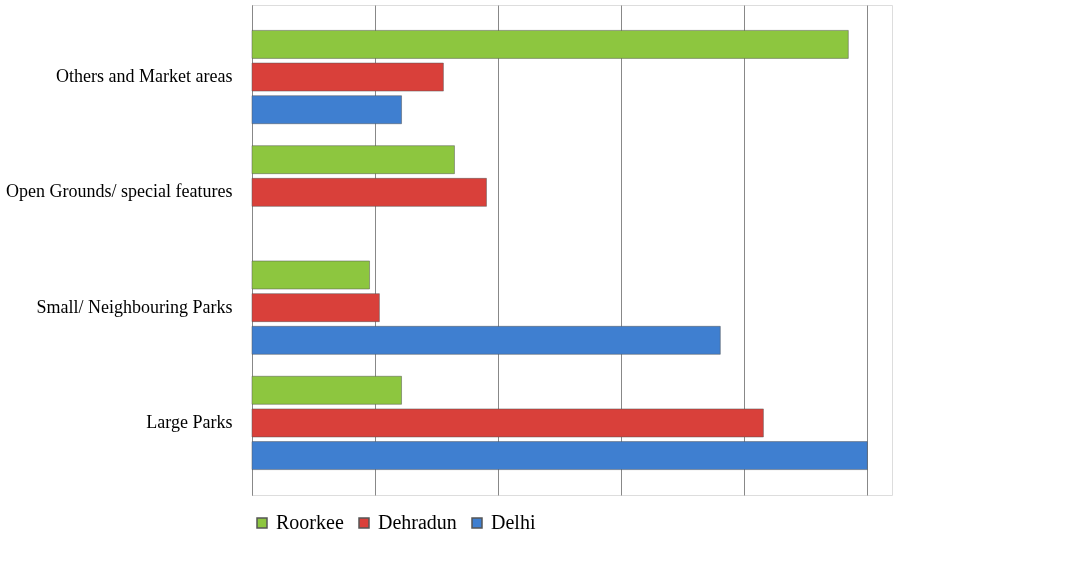 The image size is (1071, 571). What do you see at coordinates (310, 522) in the screenshot?
I see `legend-label: Roorkee` at bounding box center [310, 522].